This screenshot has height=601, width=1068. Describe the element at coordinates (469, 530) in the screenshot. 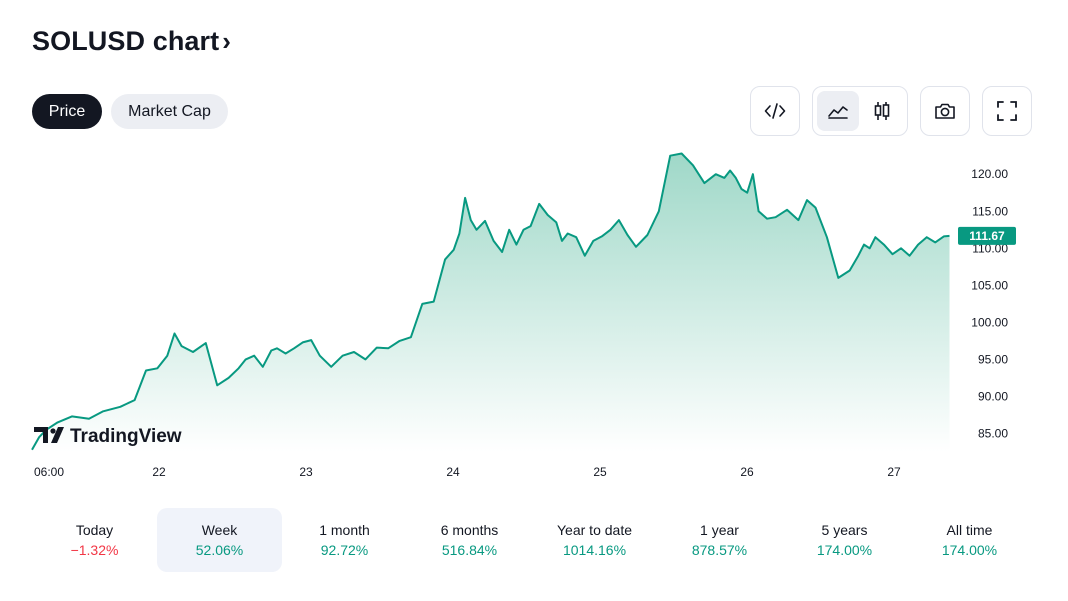

I see `period-label: 6 months` at that location.